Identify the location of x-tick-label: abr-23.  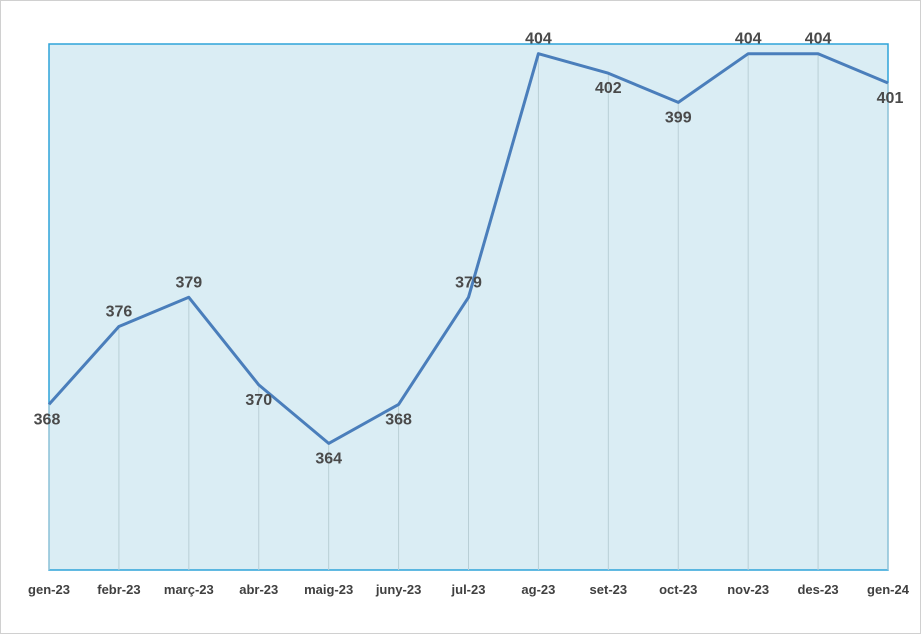
(258, 589).